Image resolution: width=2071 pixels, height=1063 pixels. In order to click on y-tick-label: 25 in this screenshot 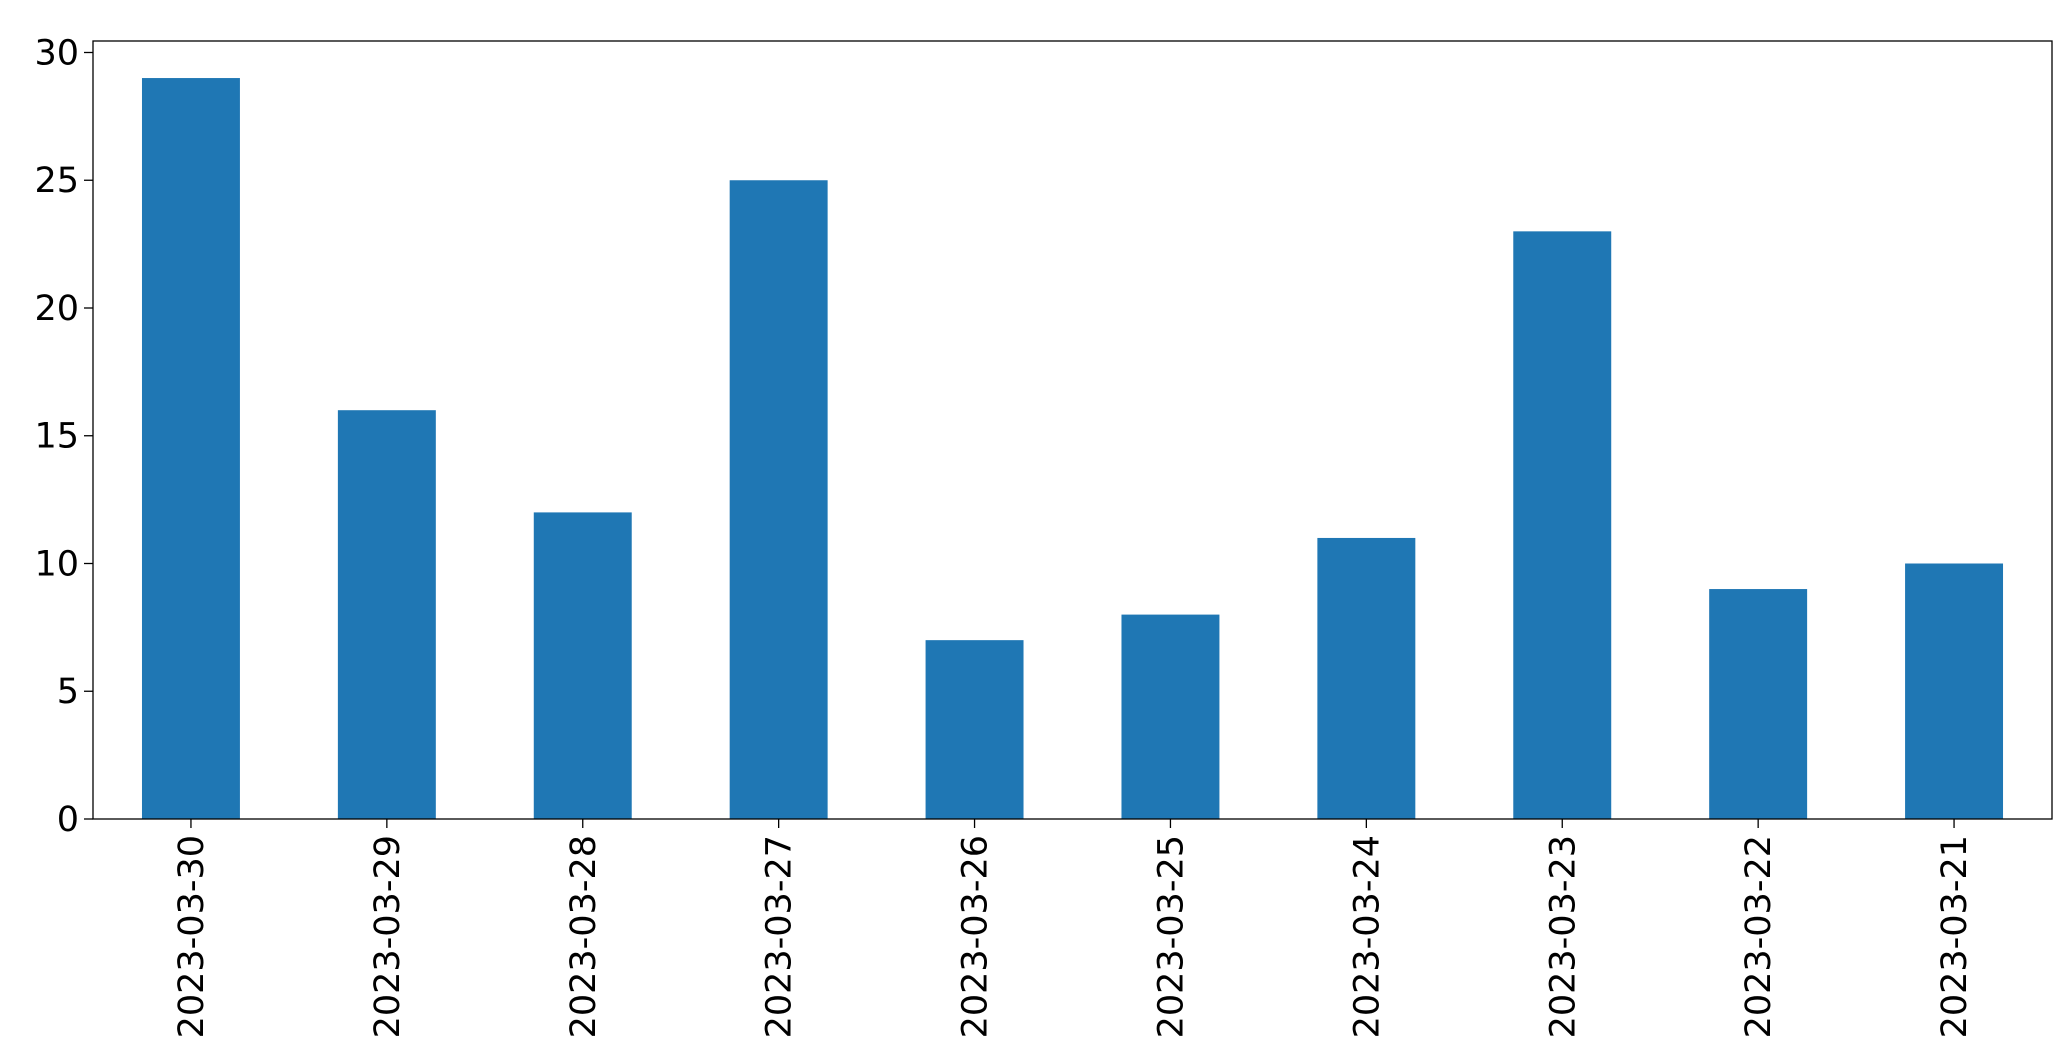, I will do `click(56, 181)`.